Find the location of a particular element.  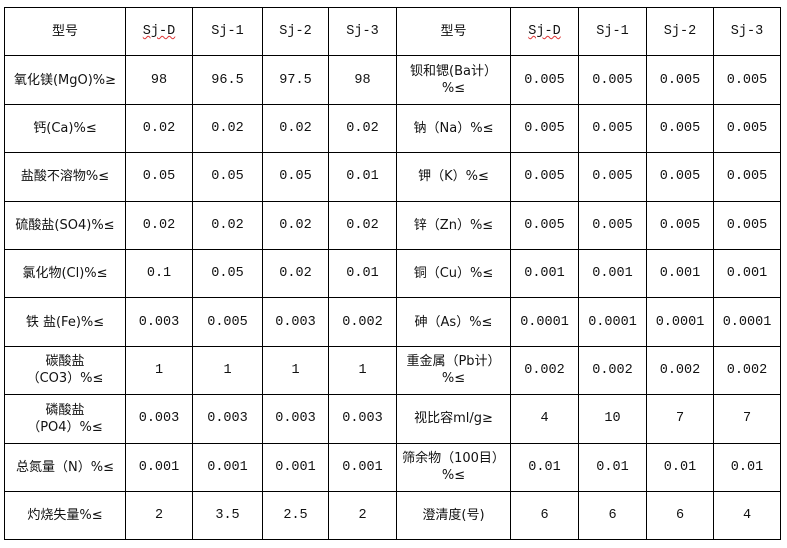

property-label: 澄清度(号) is located at coordinates (453, 515).